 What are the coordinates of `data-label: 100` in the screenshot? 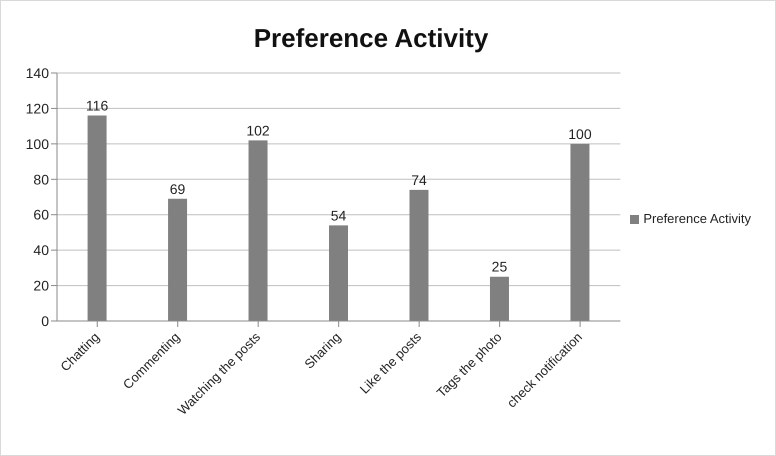 It's located at (580, 134).